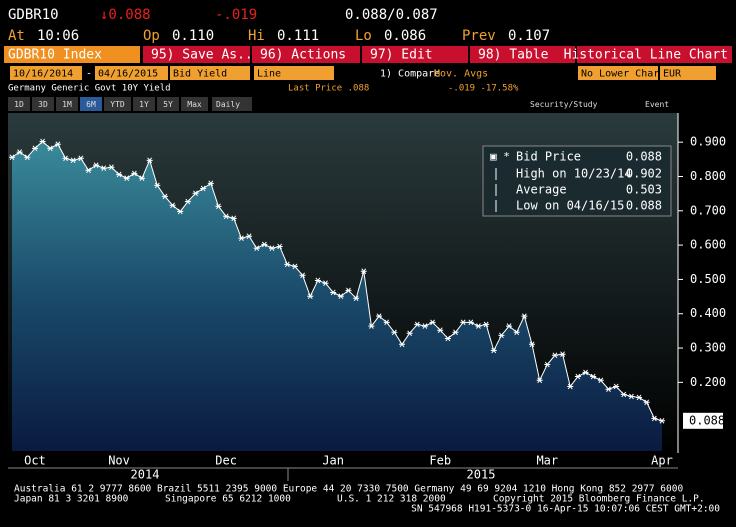  What do you see at coordinates (708, 313) in the screenshot?
I see `y-tick-label: 0.400` at bounding box center [708, 313].